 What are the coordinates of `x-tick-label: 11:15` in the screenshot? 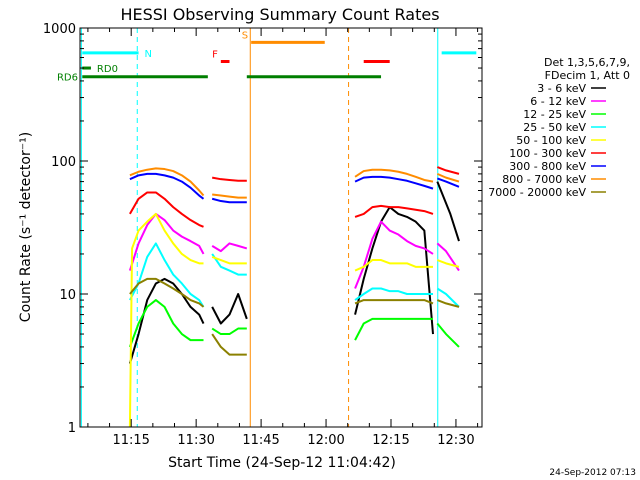 It's located at (130, 440).